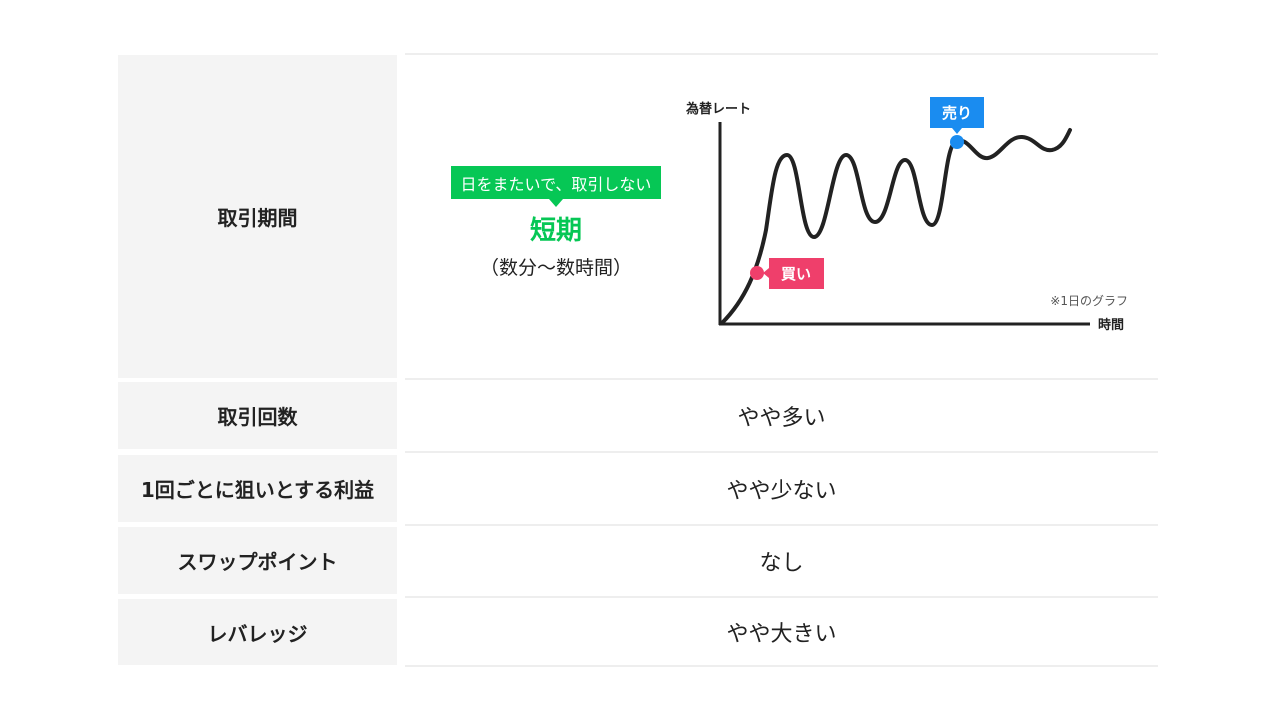 The image size is (1280, 720). I want to click on row-value-profit: やや少ない, so click(781, 489).